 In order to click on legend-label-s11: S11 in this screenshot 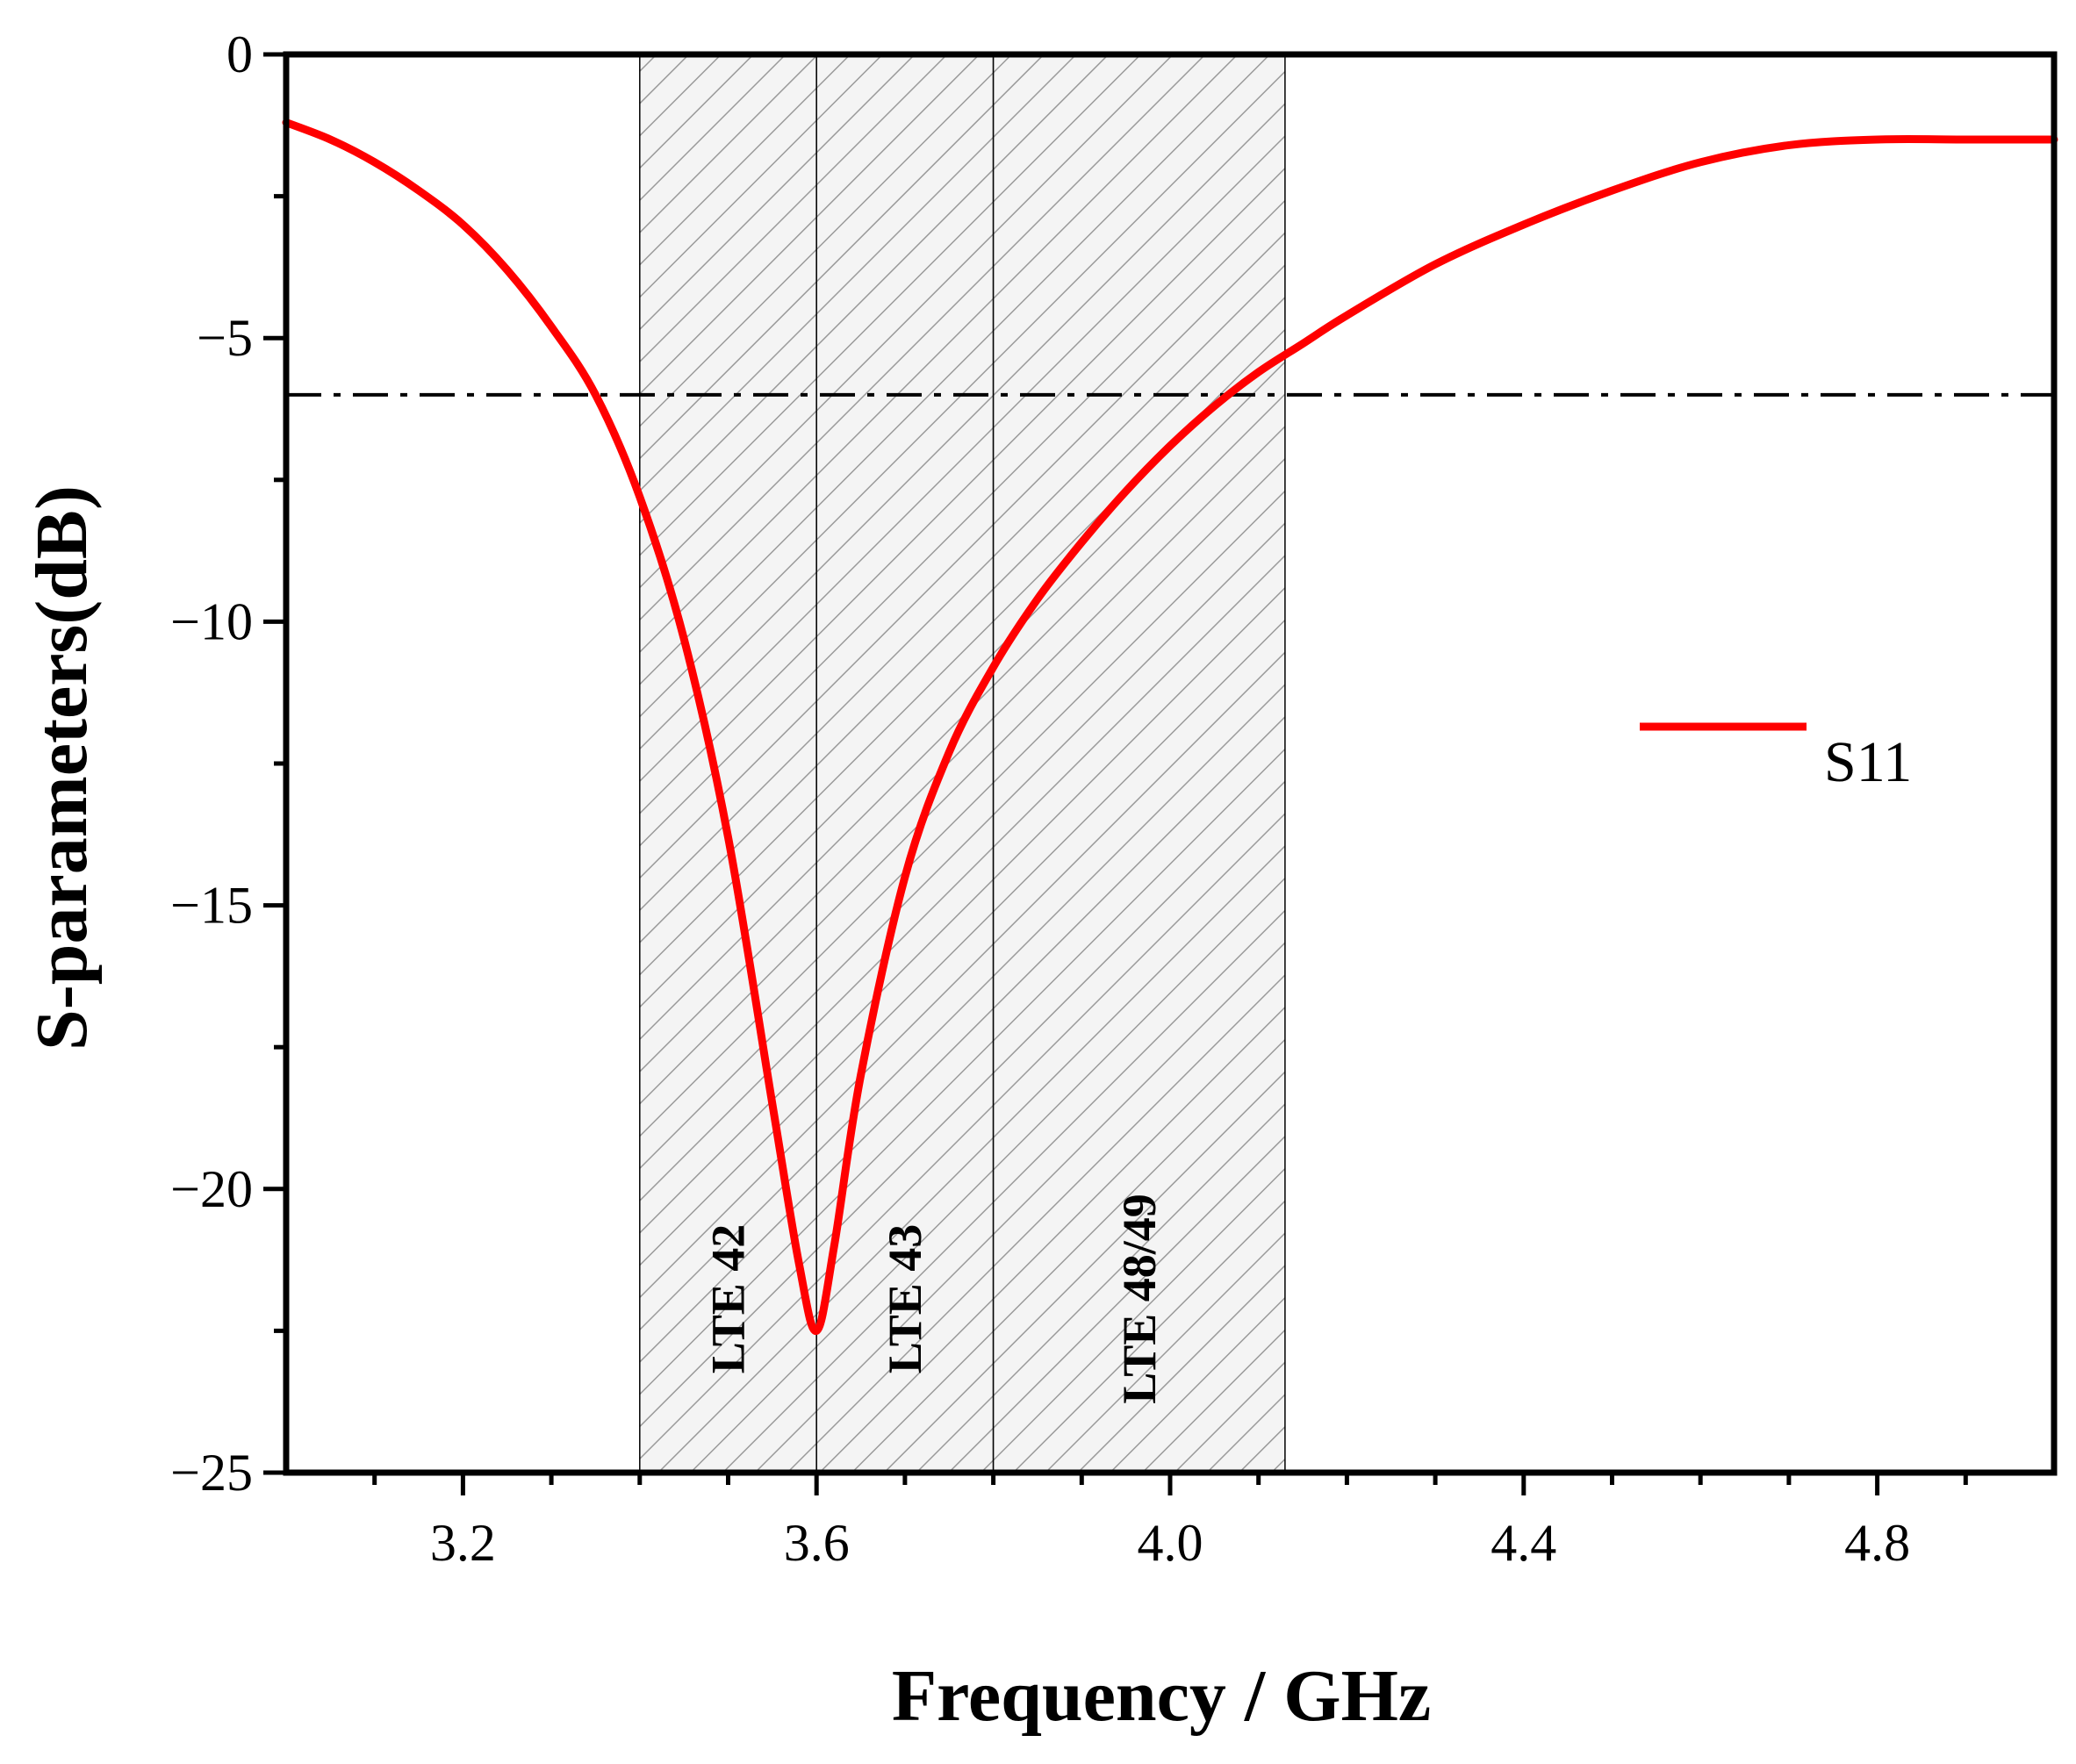, I will do `click(1868, 762)`.